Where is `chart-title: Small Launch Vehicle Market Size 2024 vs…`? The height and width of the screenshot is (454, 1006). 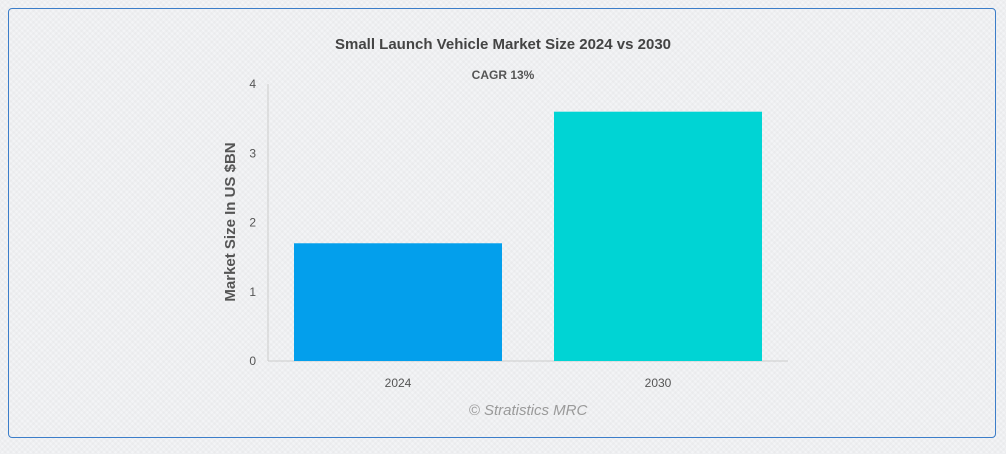
chart-title: Small Launch Vehicle Market Size 2024 vs… is located at coordinates (503, 44).